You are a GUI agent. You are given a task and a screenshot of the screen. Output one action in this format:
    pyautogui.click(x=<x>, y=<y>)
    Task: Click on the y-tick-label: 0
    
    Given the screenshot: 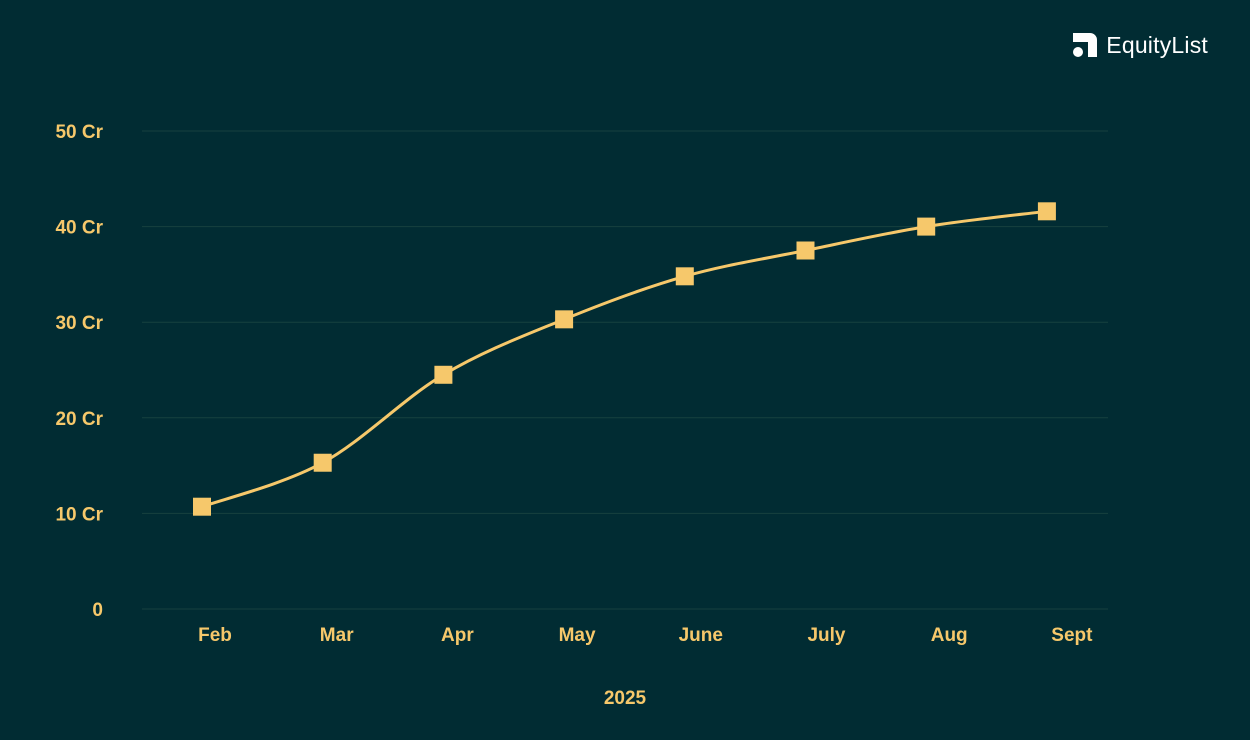 What is the action you would take?
    pyautogui.click(x=97, y=610)
    